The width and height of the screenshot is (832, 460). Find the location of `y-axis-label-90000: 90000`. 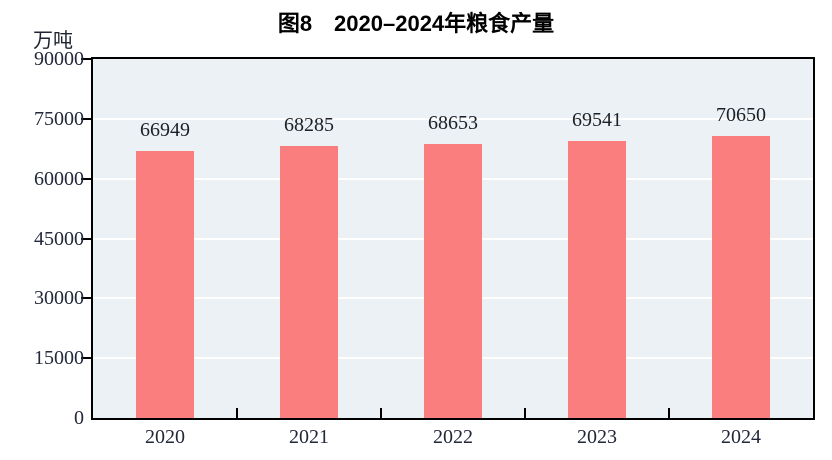

y-axis-label-90000: 90000 is located at coordinates (59, 59).